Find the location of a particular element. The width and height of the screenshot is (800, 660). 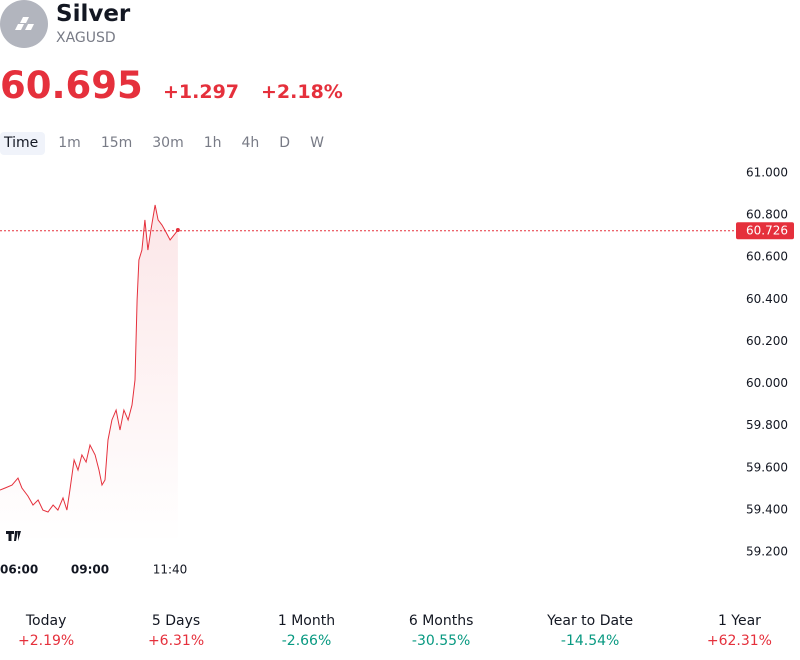

last-point is located at coordinates (177, 230).